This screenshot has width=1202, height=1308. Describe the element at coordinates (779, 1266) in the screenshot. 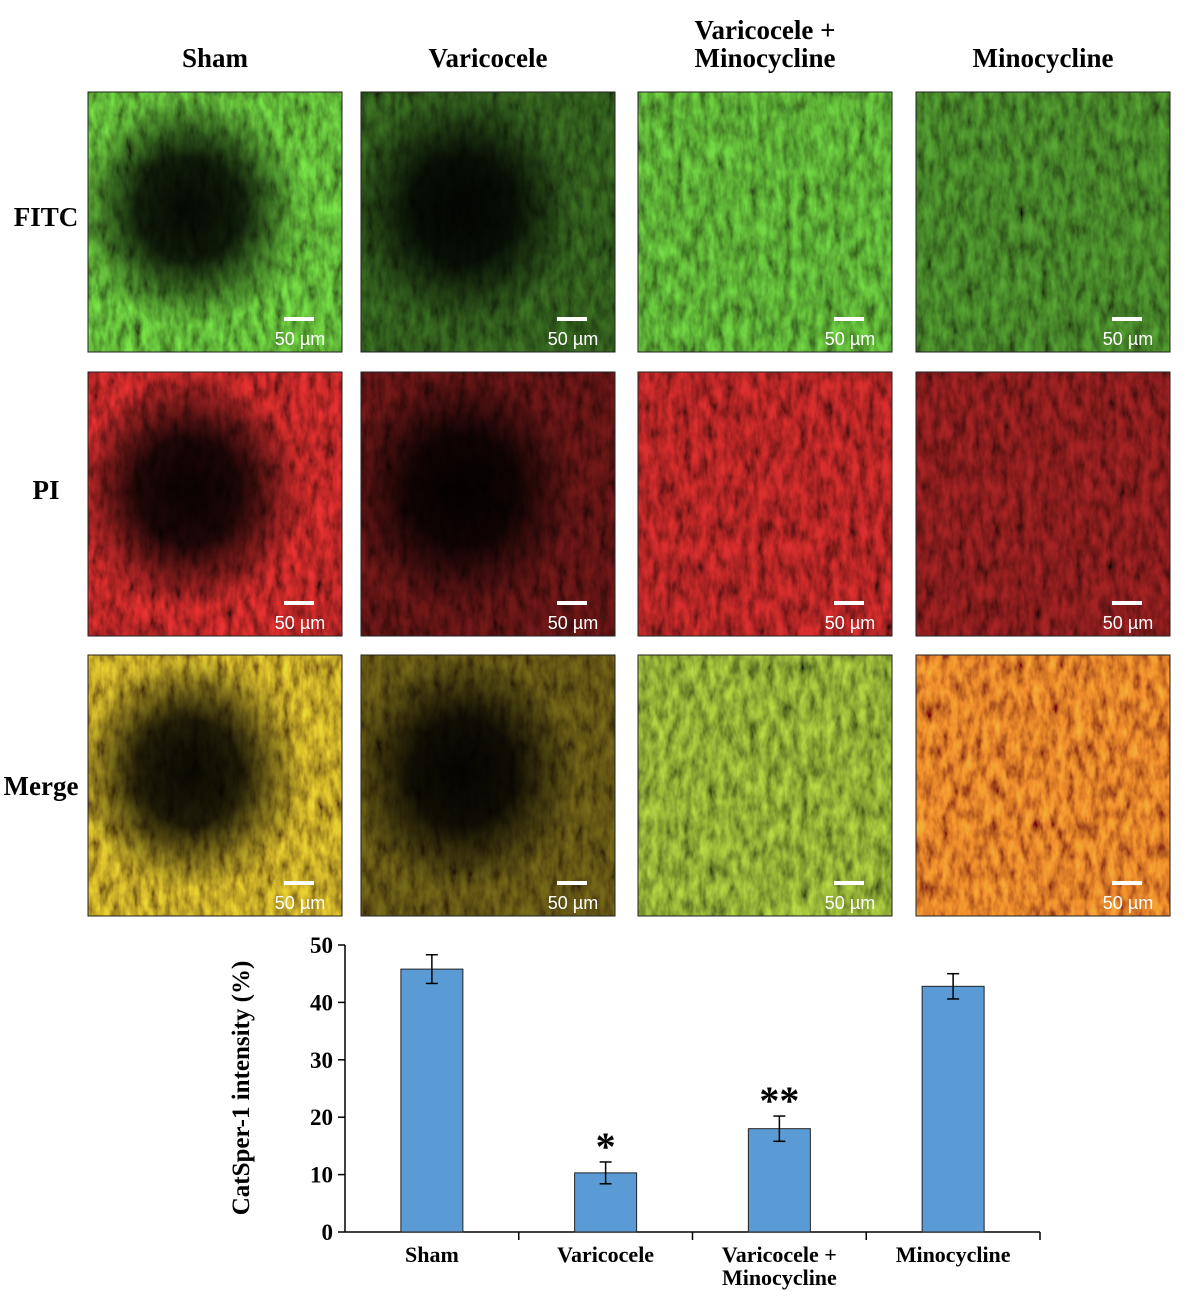

I see `x-tick-label: Varicocele + Minocycline` at that location.